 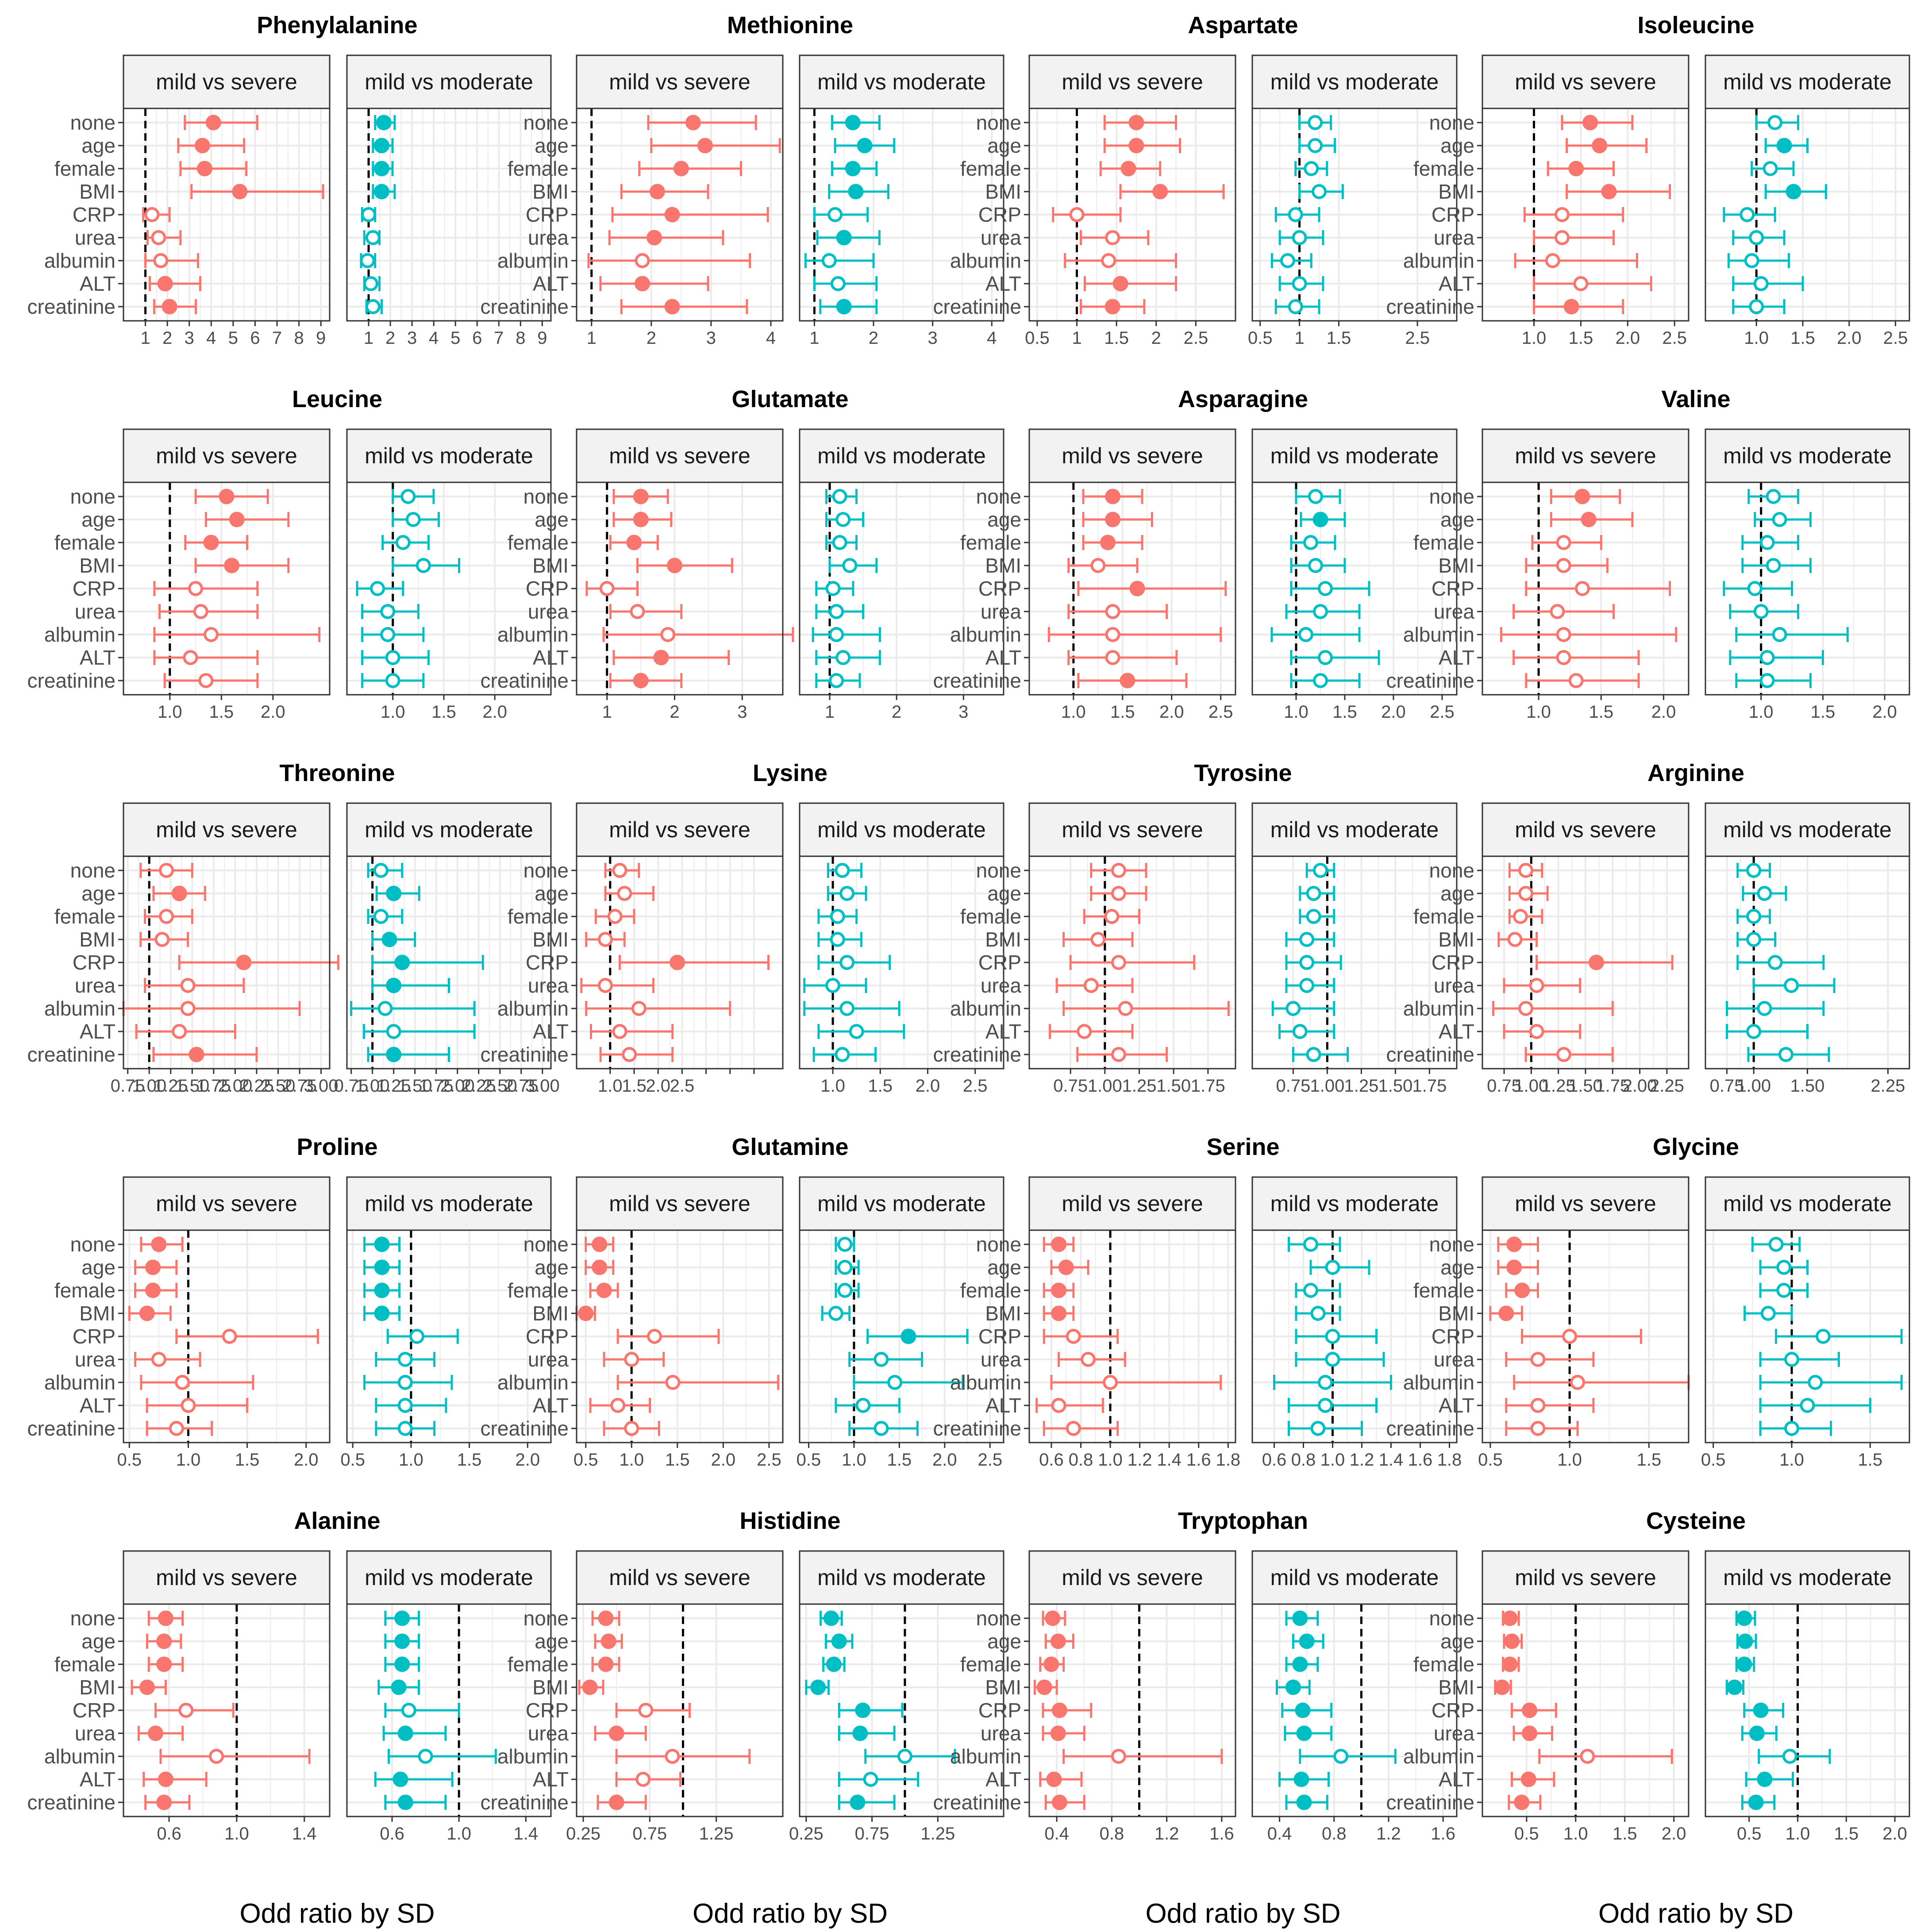 I want to click on panel-moderate: mild vs moderate 0.6 0.8 1.0 1.2 1.4 1.6 1.8, so click(x=1356, y=1323).